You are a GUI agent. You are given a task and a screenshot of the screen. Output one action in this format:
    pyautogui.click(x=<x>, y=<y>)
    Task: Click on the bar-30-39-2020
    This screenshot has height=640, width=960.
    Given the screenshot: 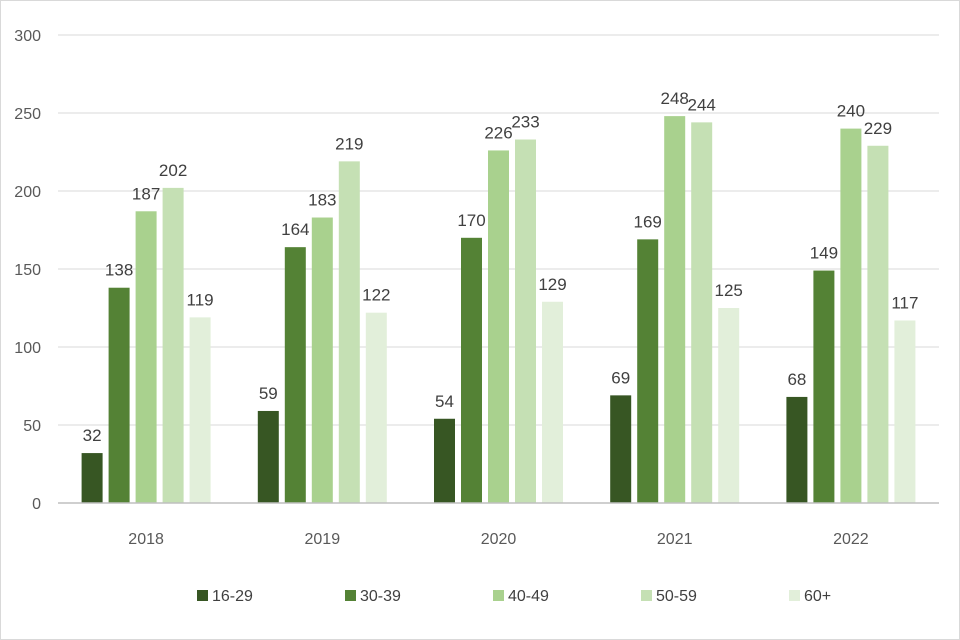 What is the action you would take?
    pyautogui.click(x=471, y=370)
    